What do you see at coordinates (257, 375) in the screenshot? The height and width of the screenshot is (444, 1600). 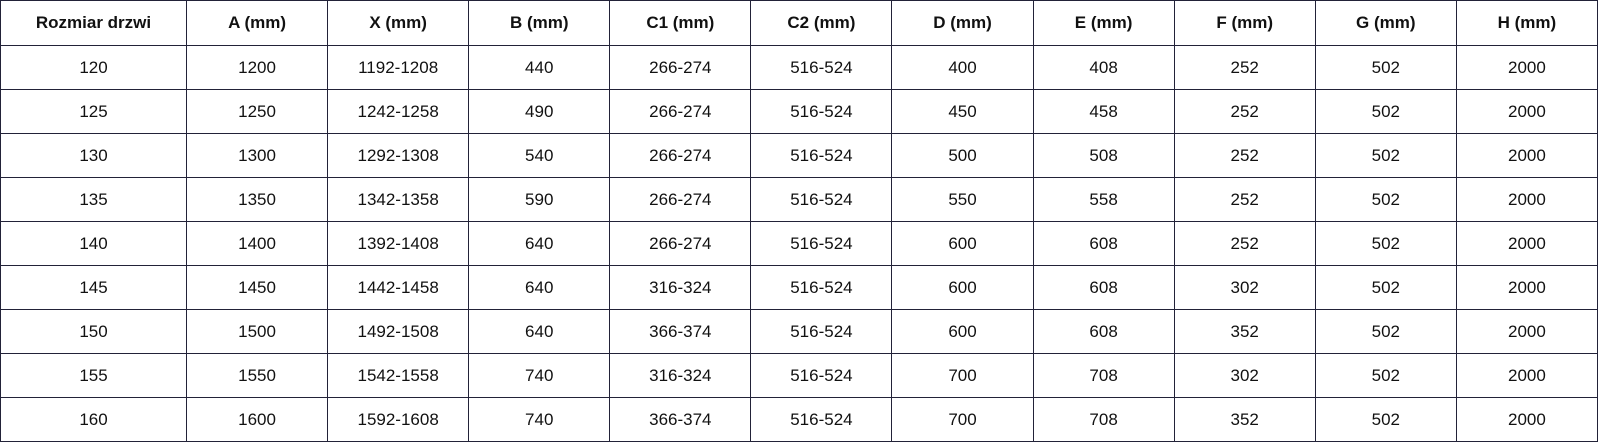 I see `table-cell: 1550` at bounding box center [257, 375].